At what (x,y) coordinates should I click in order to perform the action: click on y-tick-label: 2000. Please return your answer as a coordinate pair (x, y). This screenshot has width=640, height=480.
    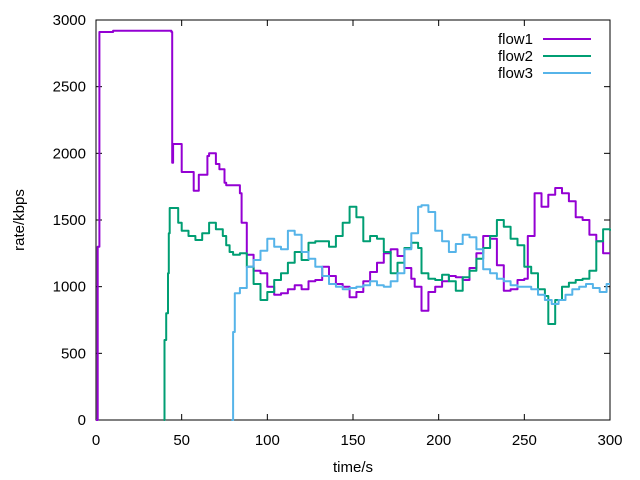
    Looking at the image, I should click on (69, 153).